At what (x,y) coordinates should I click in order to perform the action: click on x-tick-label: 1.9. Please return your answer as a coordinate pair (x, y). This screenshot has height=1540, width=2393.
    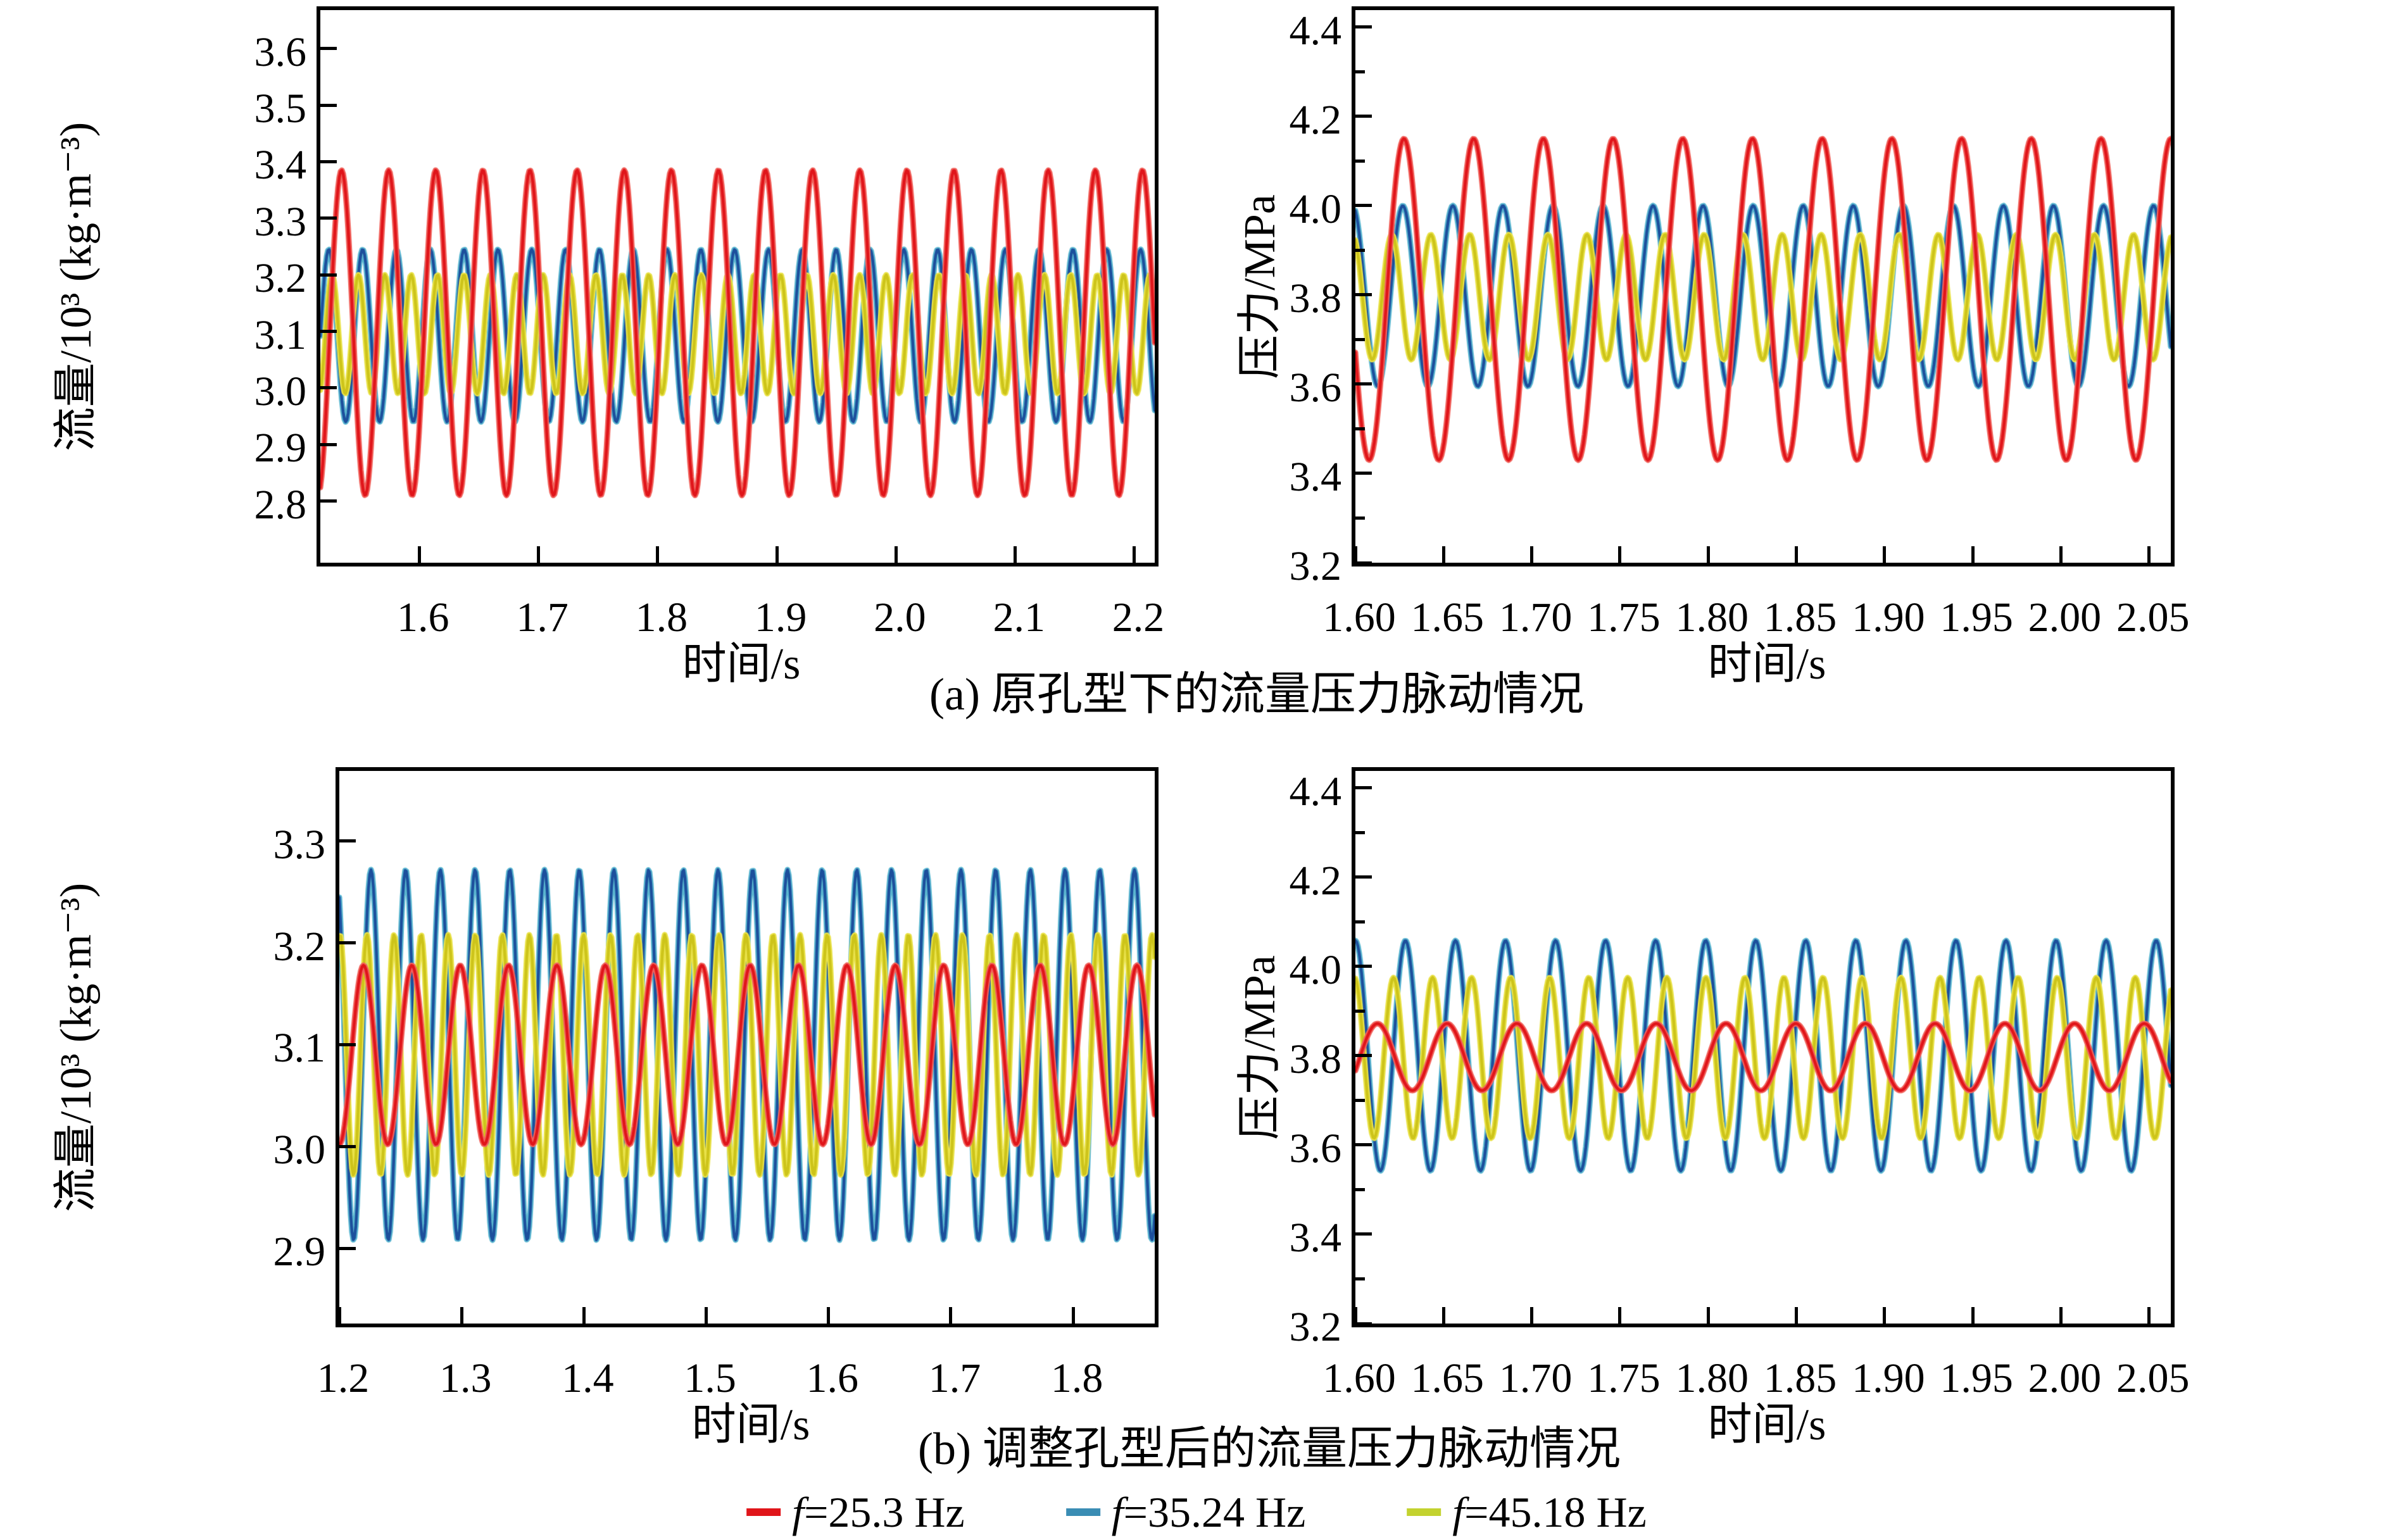
    Looking at the image, I should click on (780, 617).